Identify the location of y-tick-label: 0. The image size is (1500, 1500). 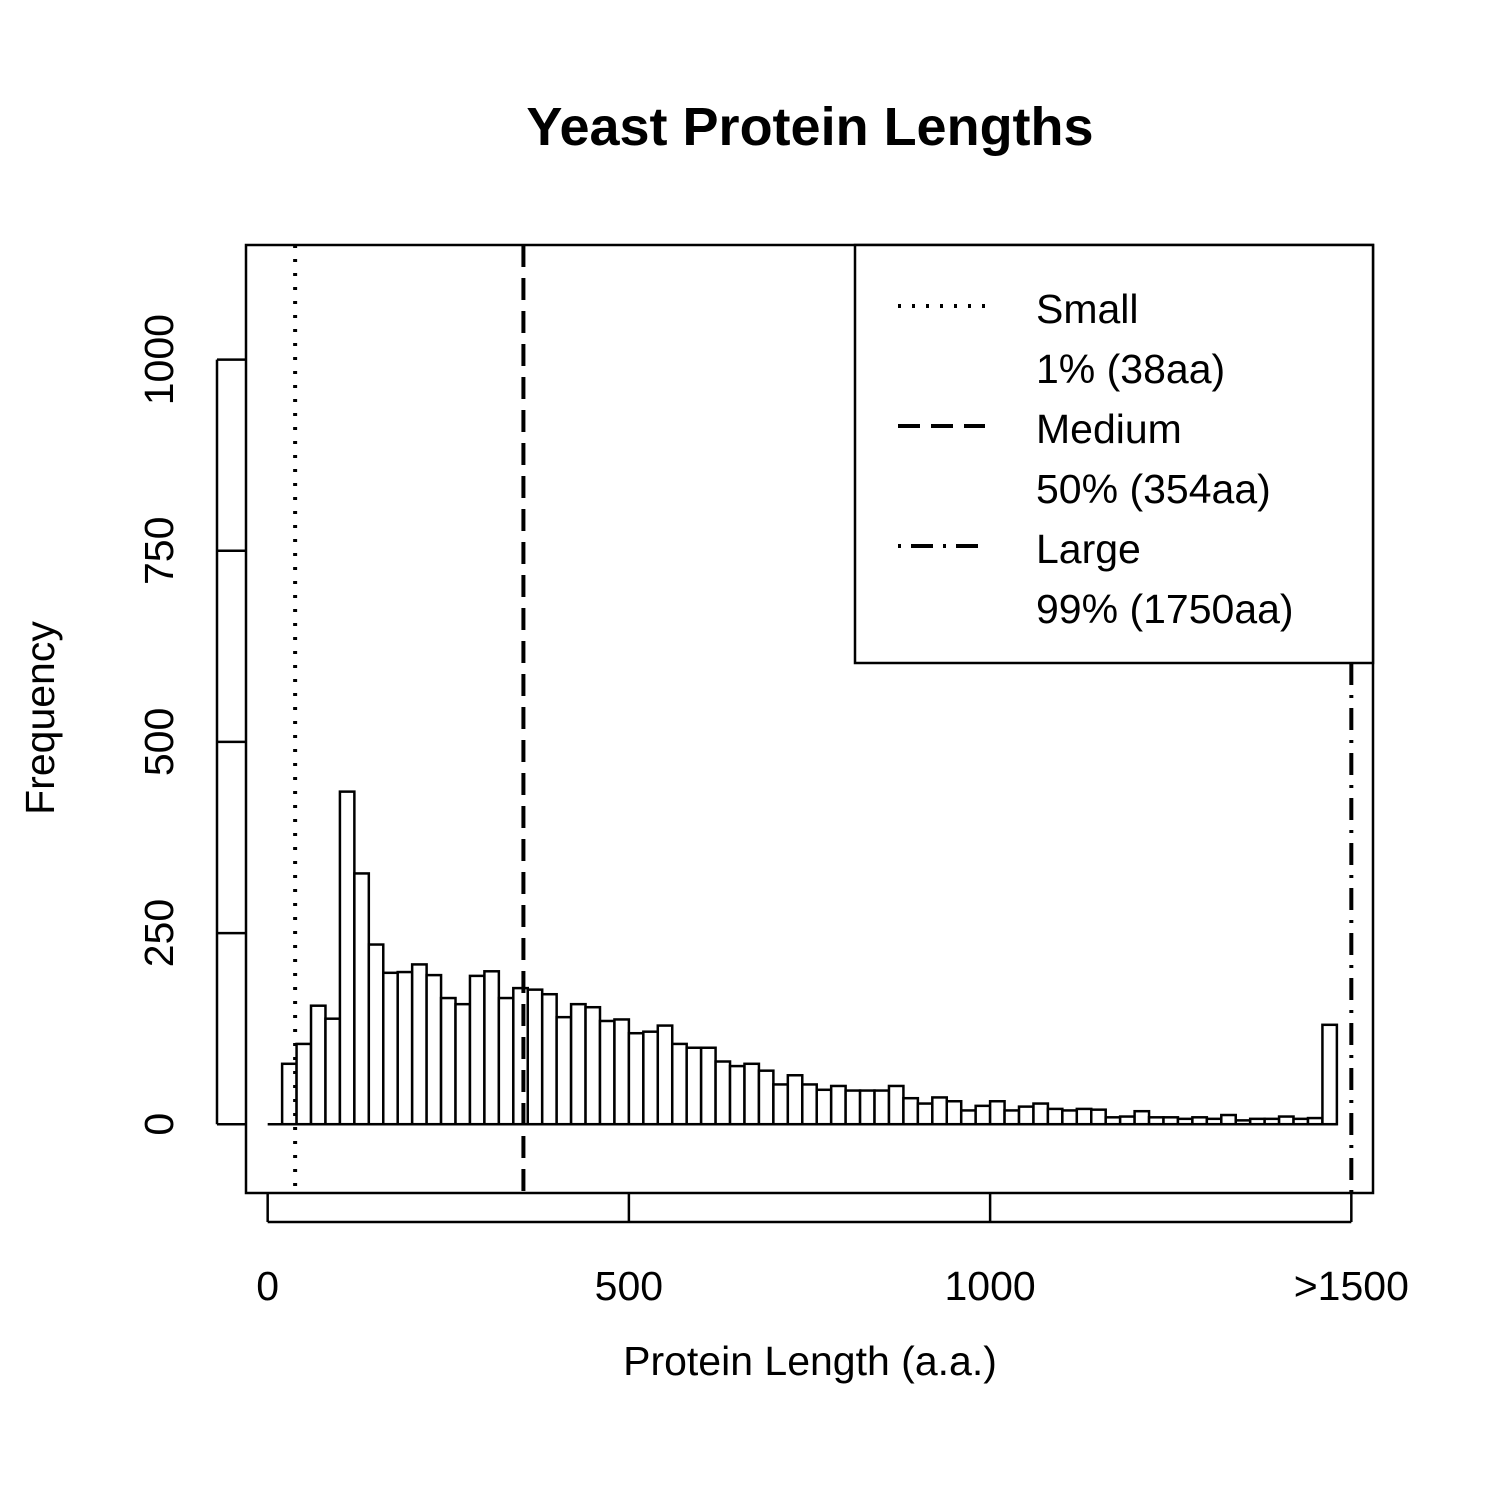
(159, 1124).